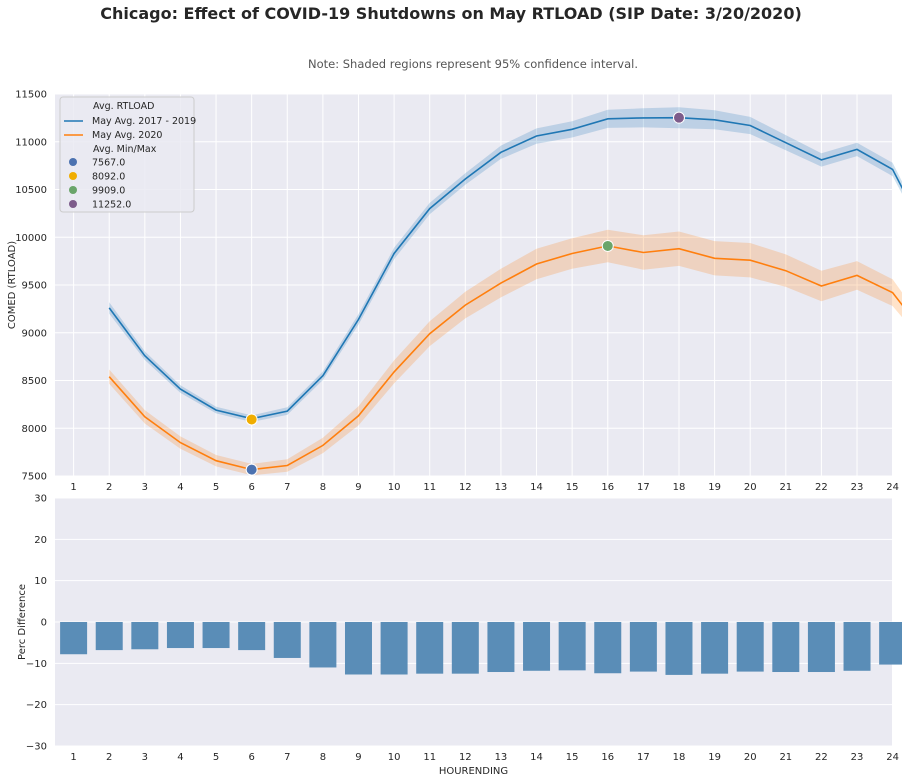 This screenshot has width=902, height=782. I want to click on y-tick-label: −10, so click(36, 664).